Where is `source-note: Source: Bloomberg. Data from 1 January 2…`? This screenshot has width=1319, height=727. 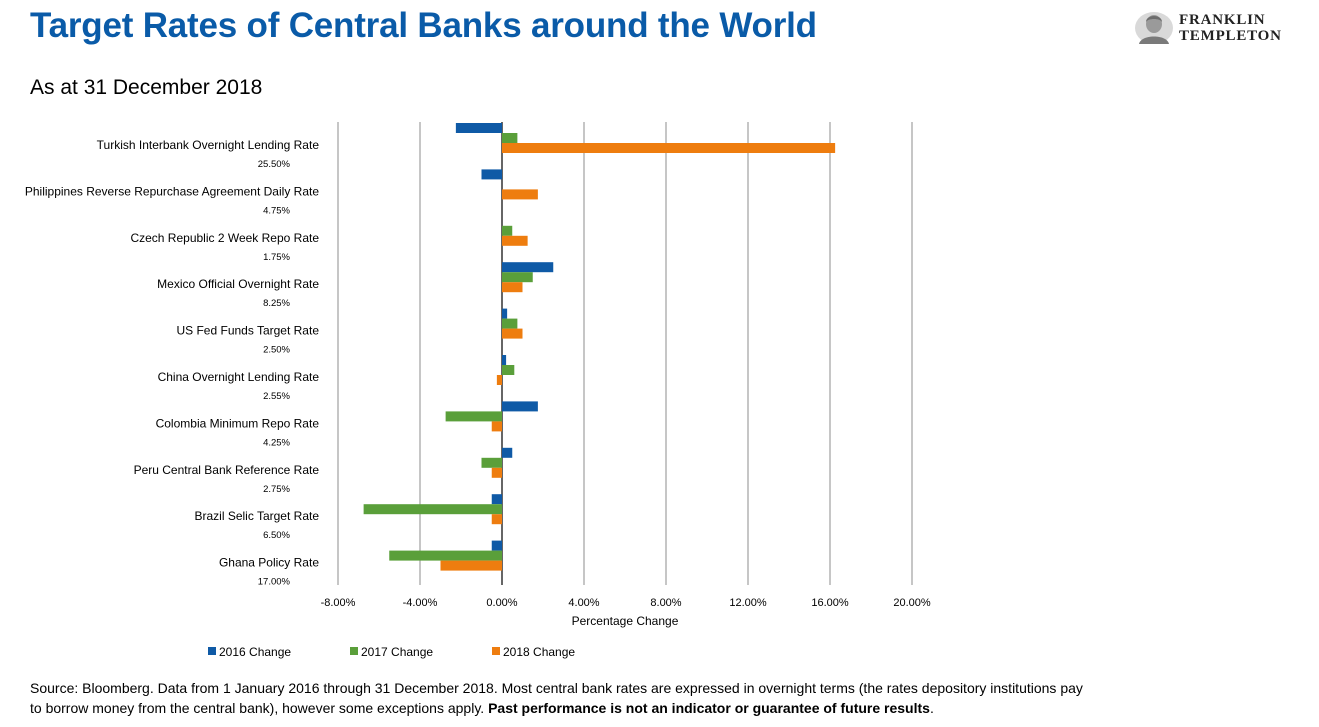 source-note: Source: Bloomberg. Data from 1 January 2… is located at coordinates (560, 698).